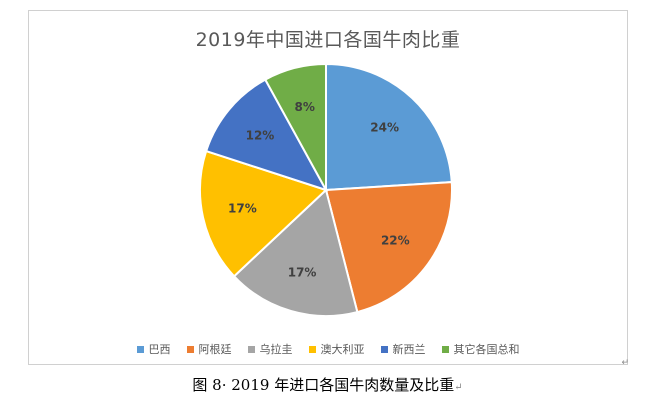 Image resolution: width=655 pixels, height=417 pixels. What do you see at coordinates (242, 209) in the screenshot?
I see `pie-data-label-australia: 17%` at bounding box center [242, 209].